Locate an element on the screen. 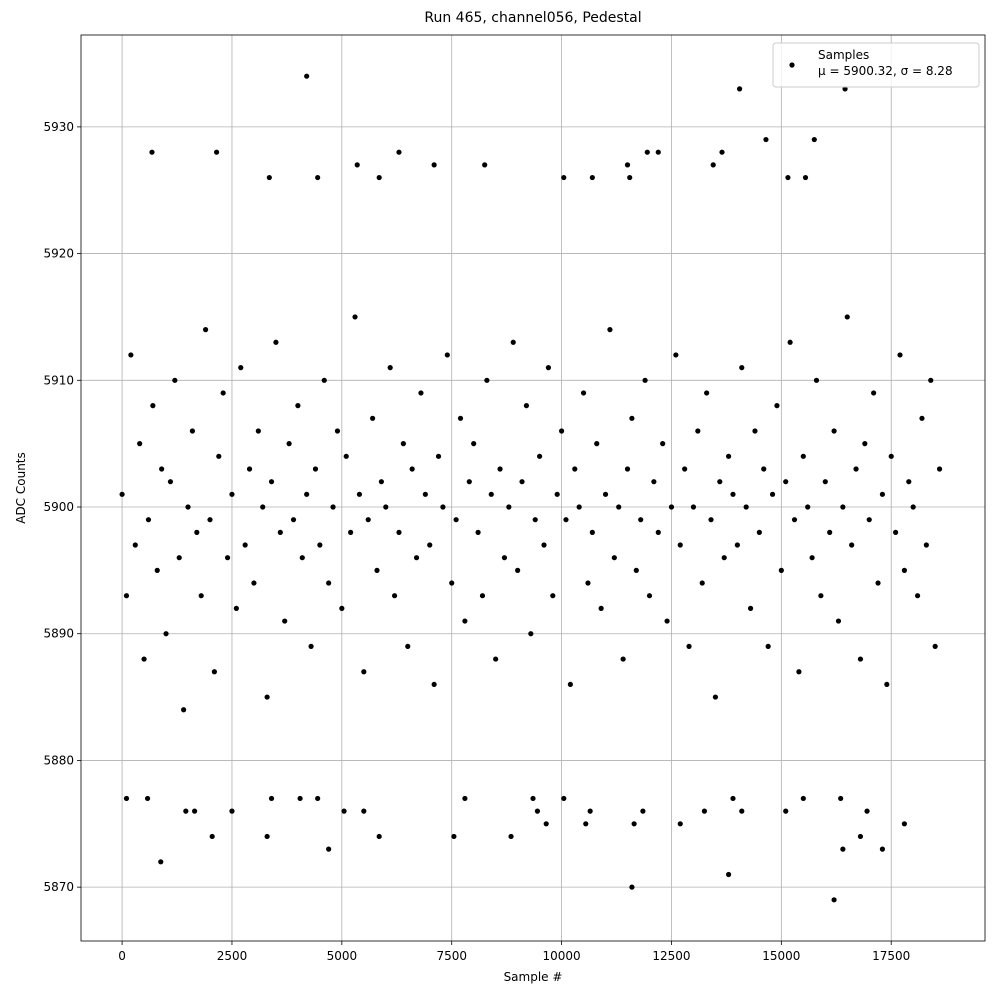  x-tick-label: 12500 is located at coordinates (671, 956).